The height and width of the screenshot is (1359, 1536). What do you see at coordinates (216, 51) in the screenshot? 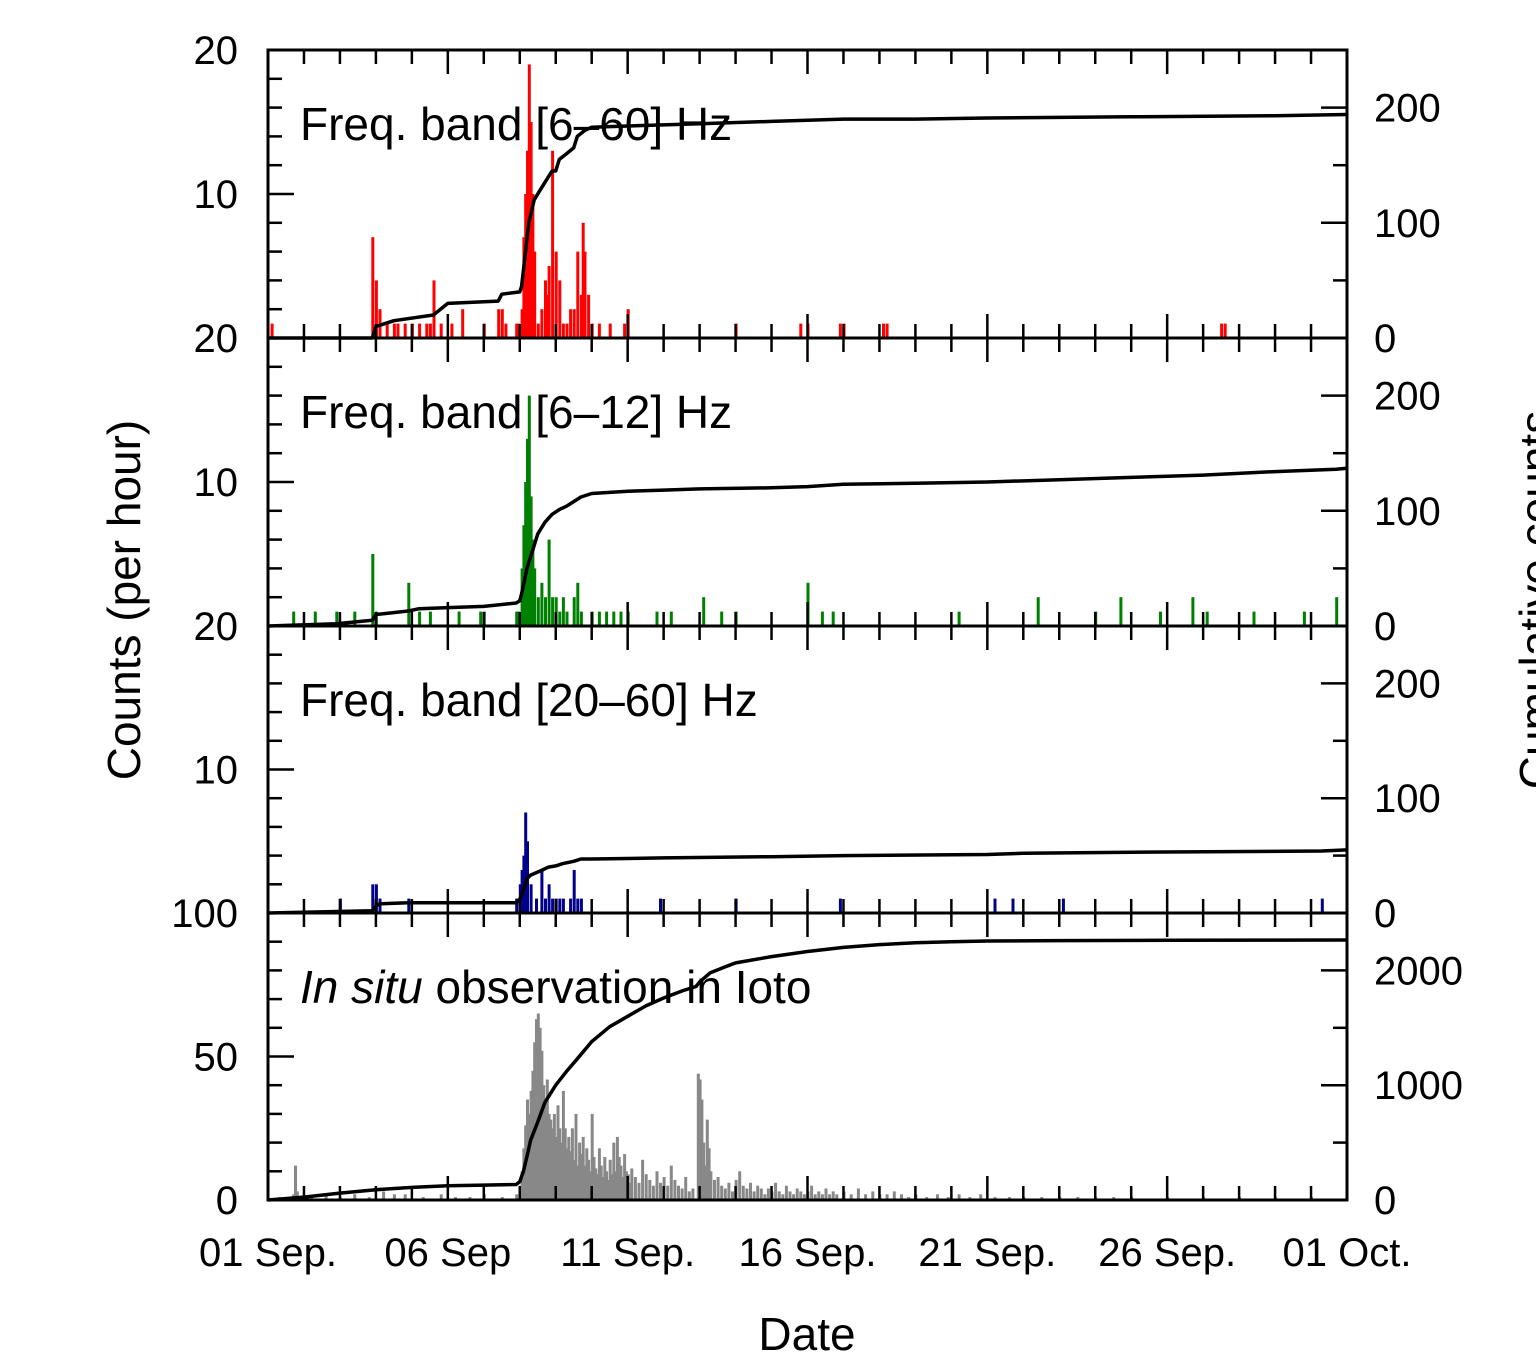
I see `band-6-60-left-tick-label: 20` at bounding box center [216, 51].